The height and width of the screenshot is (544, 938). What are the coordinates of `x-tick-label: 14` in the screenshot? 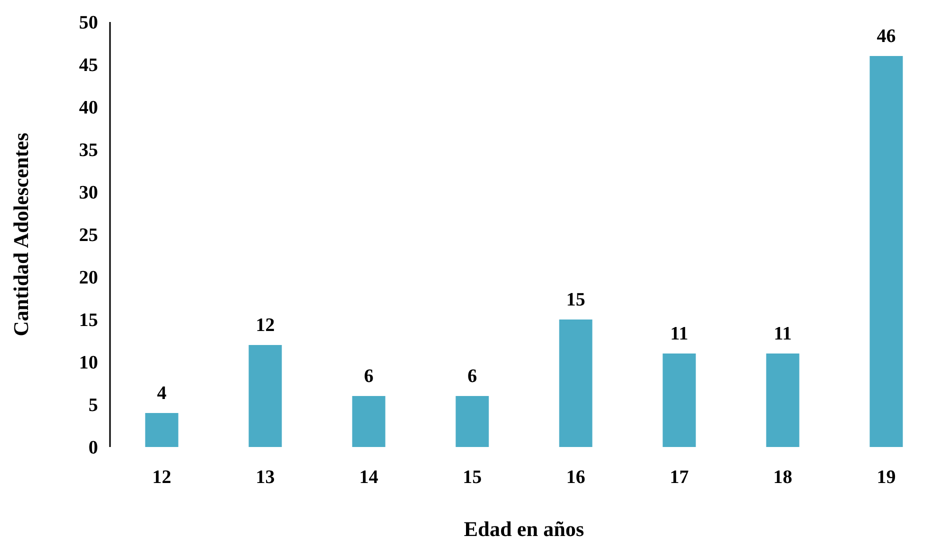 It's located at (369, 477).